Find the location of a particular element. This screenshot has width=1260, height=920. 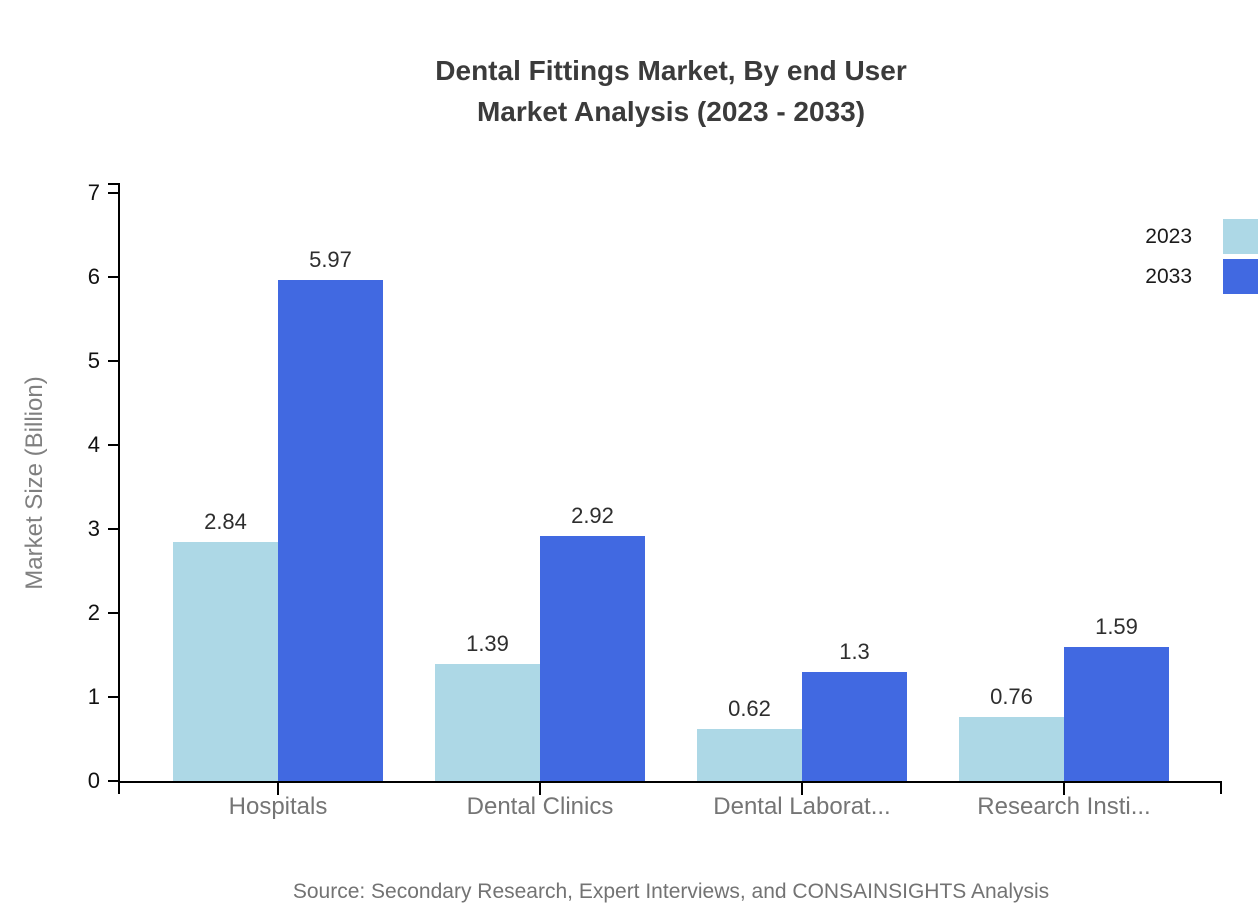

bar-2033-research-insti is located at coordinates (1116, 714).